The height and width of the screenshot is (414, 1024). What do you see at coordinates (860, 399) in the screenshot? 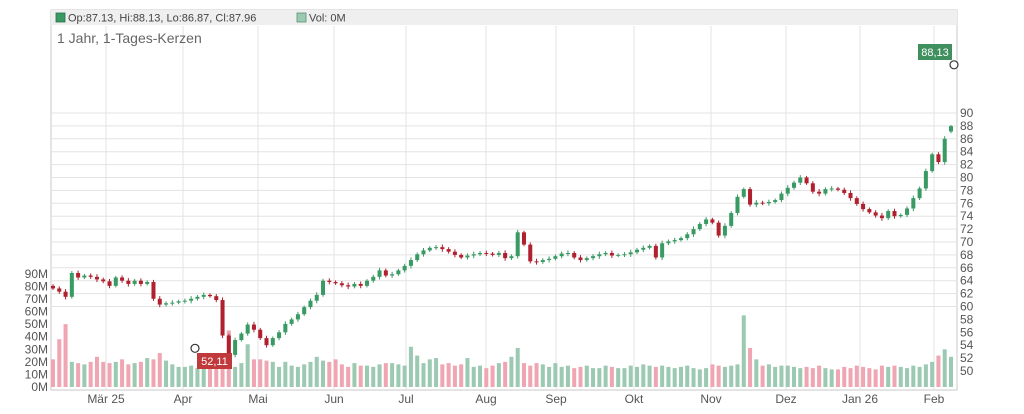
I see `x-tick-label: Jan 26` at bounding box center [860, 399].